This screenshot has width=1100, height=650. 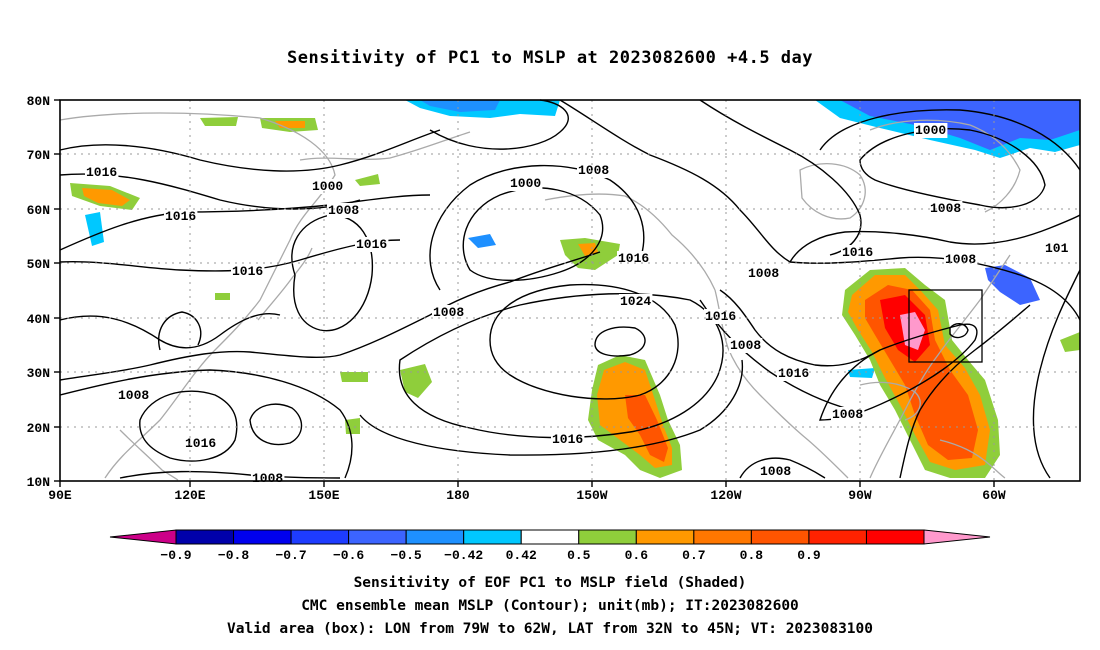 What do you see at coordinates (1012, 285) in the screenshot?
I see `shade-neg-atlantic` at bounding box center [1012, 285].